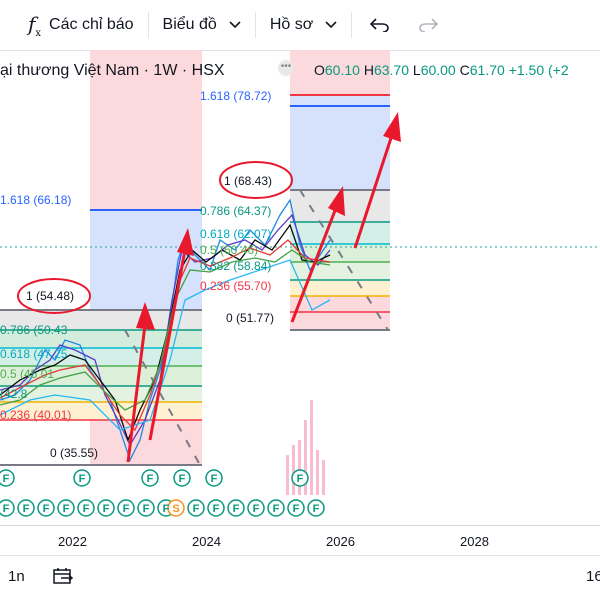  I want to click on symbol-title: ại thương Việt Nam · 1W · HSX, so click(112, 70).